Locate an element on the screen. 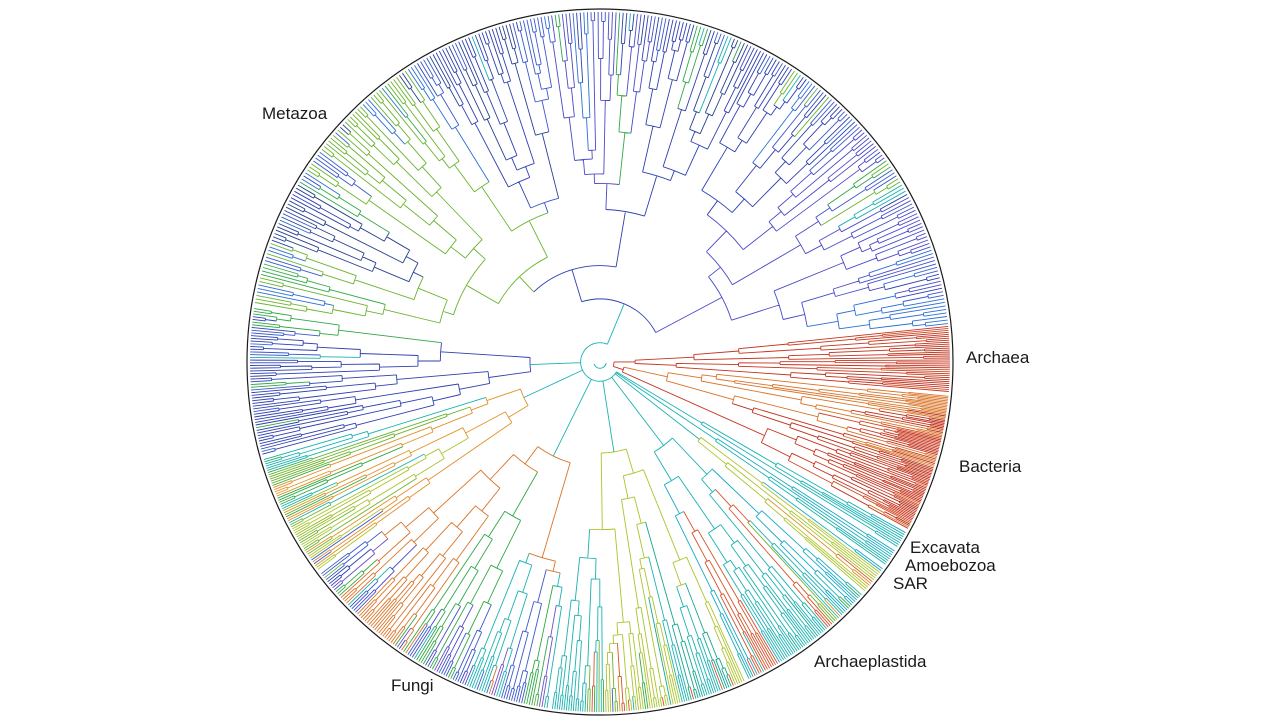  clade-label-fungi: Fungi is located at coordinates (412, 685).